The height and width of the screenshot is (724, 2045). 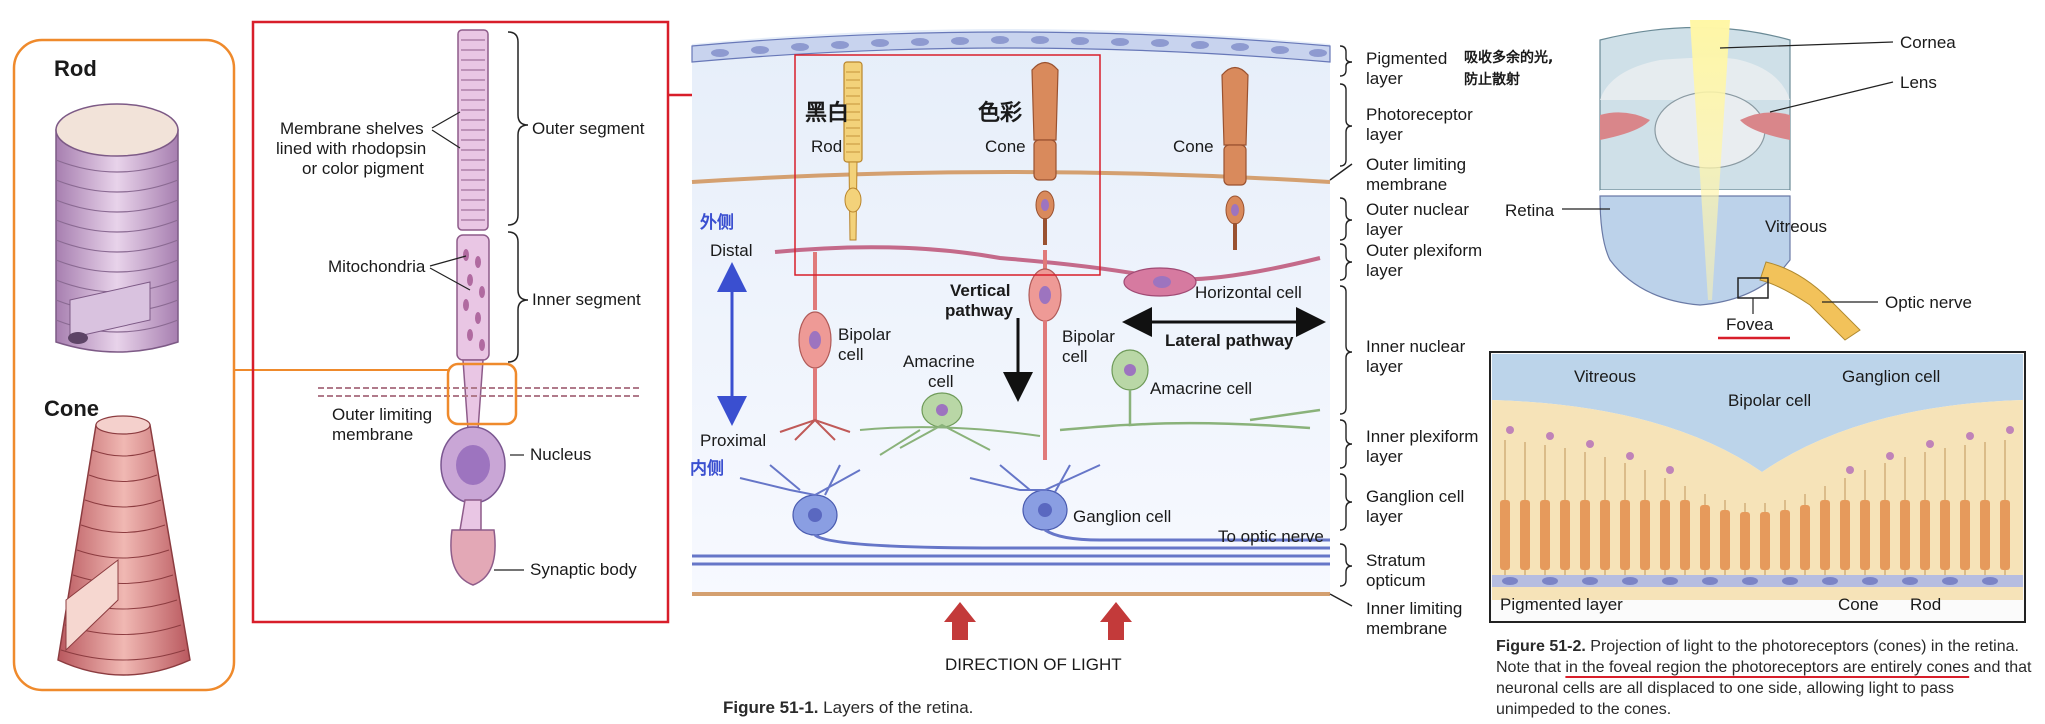 I want to click on label-proximal: Proximal, so click(x=733, y=440).